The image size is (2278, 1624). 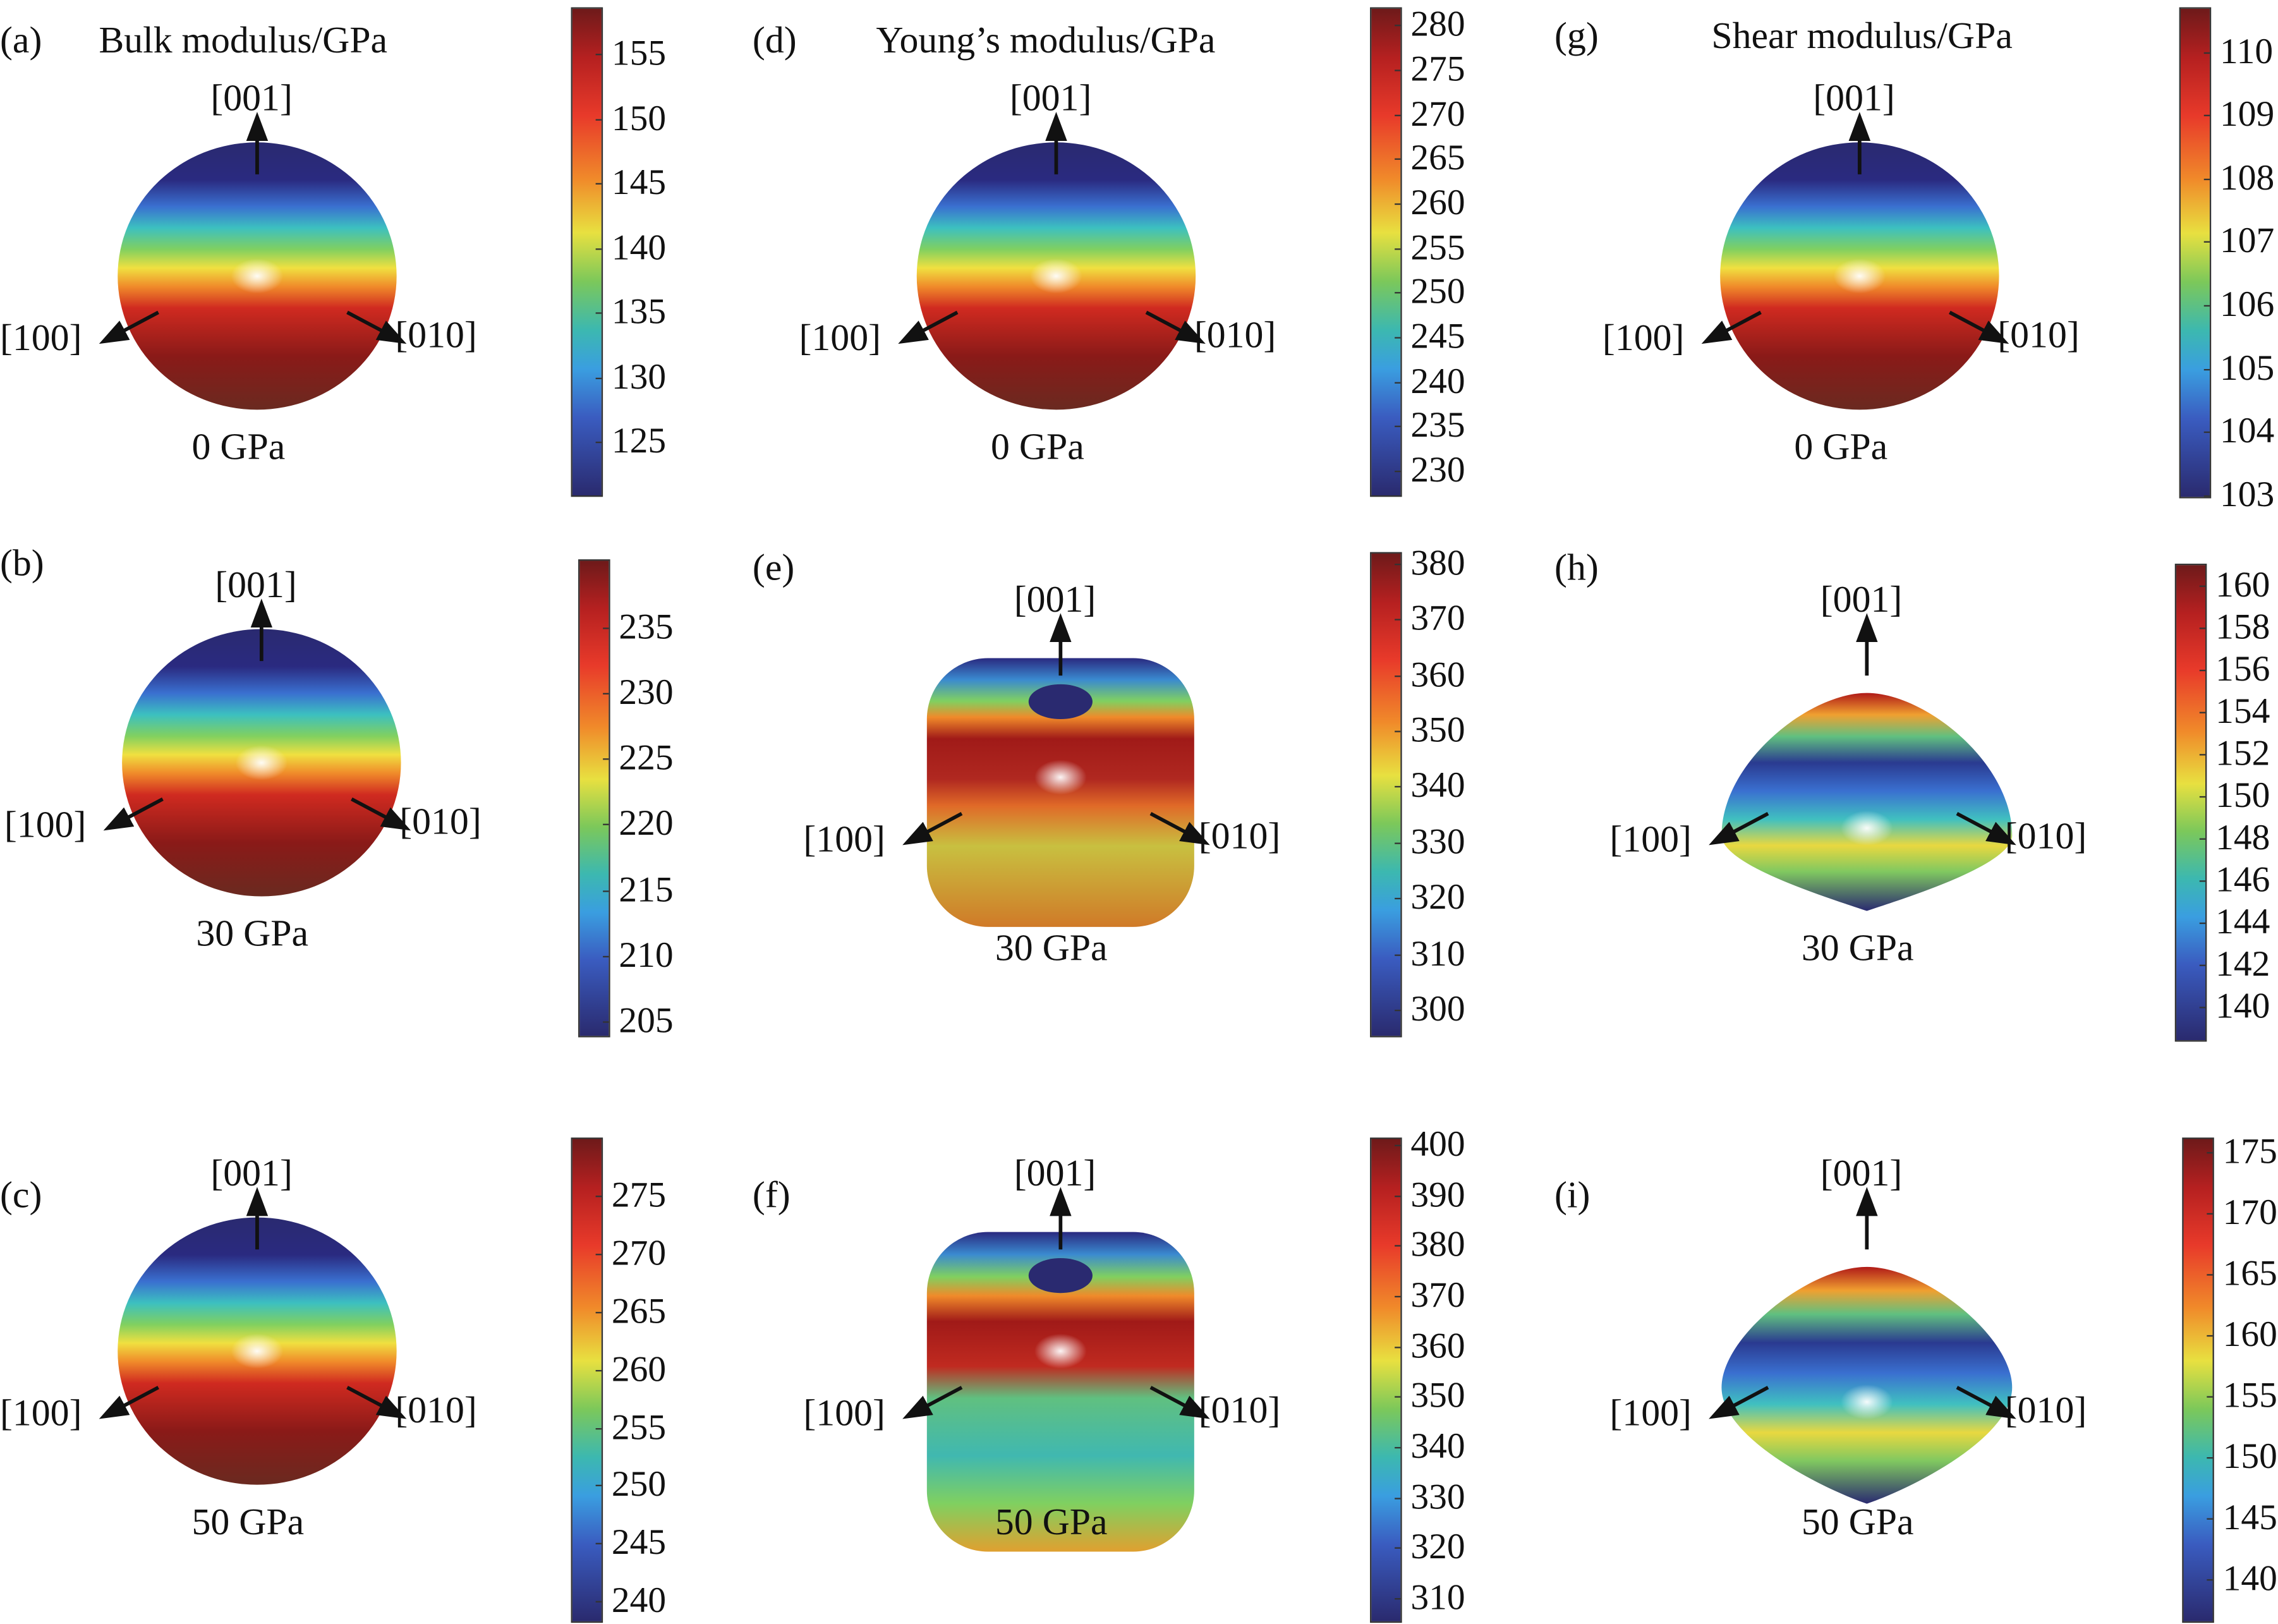 What do you see at coordinates (248, 1521) in the screenshot?
I see `pressure-label: 50 GPa` at bounding box center [248, 1521].